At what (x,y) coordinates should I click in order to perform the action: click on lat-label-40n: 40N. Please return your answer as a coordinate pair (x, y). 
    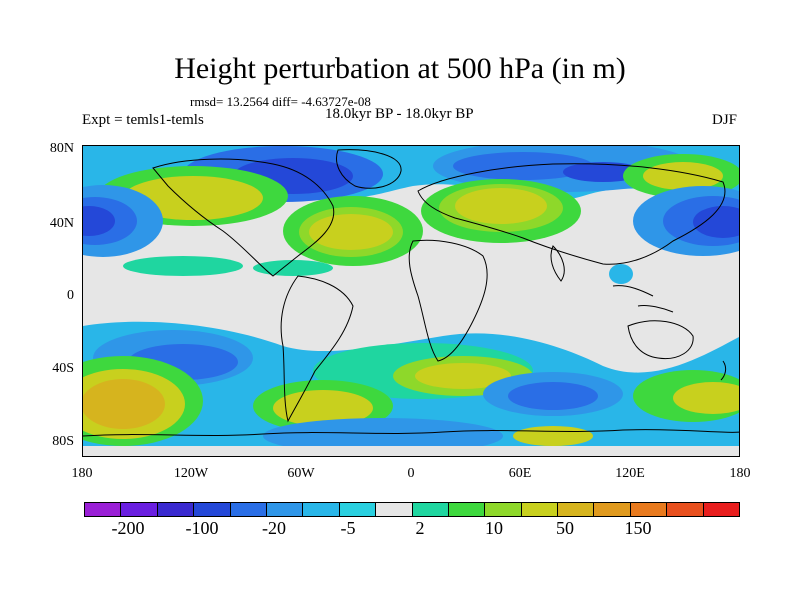
    Looking at the image, I should click on (61, 223).